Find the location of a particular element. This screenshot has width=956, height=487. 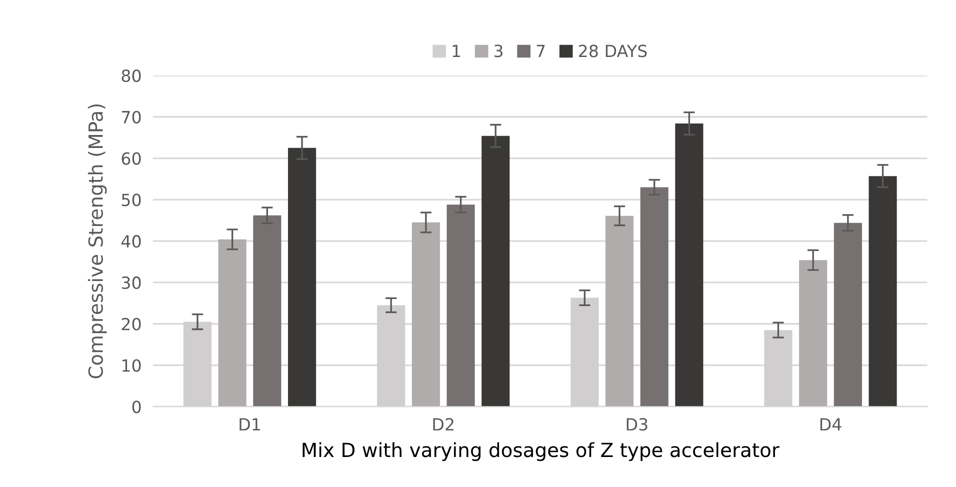

y-tick-label: 70 is located at coordinates (131, 117).